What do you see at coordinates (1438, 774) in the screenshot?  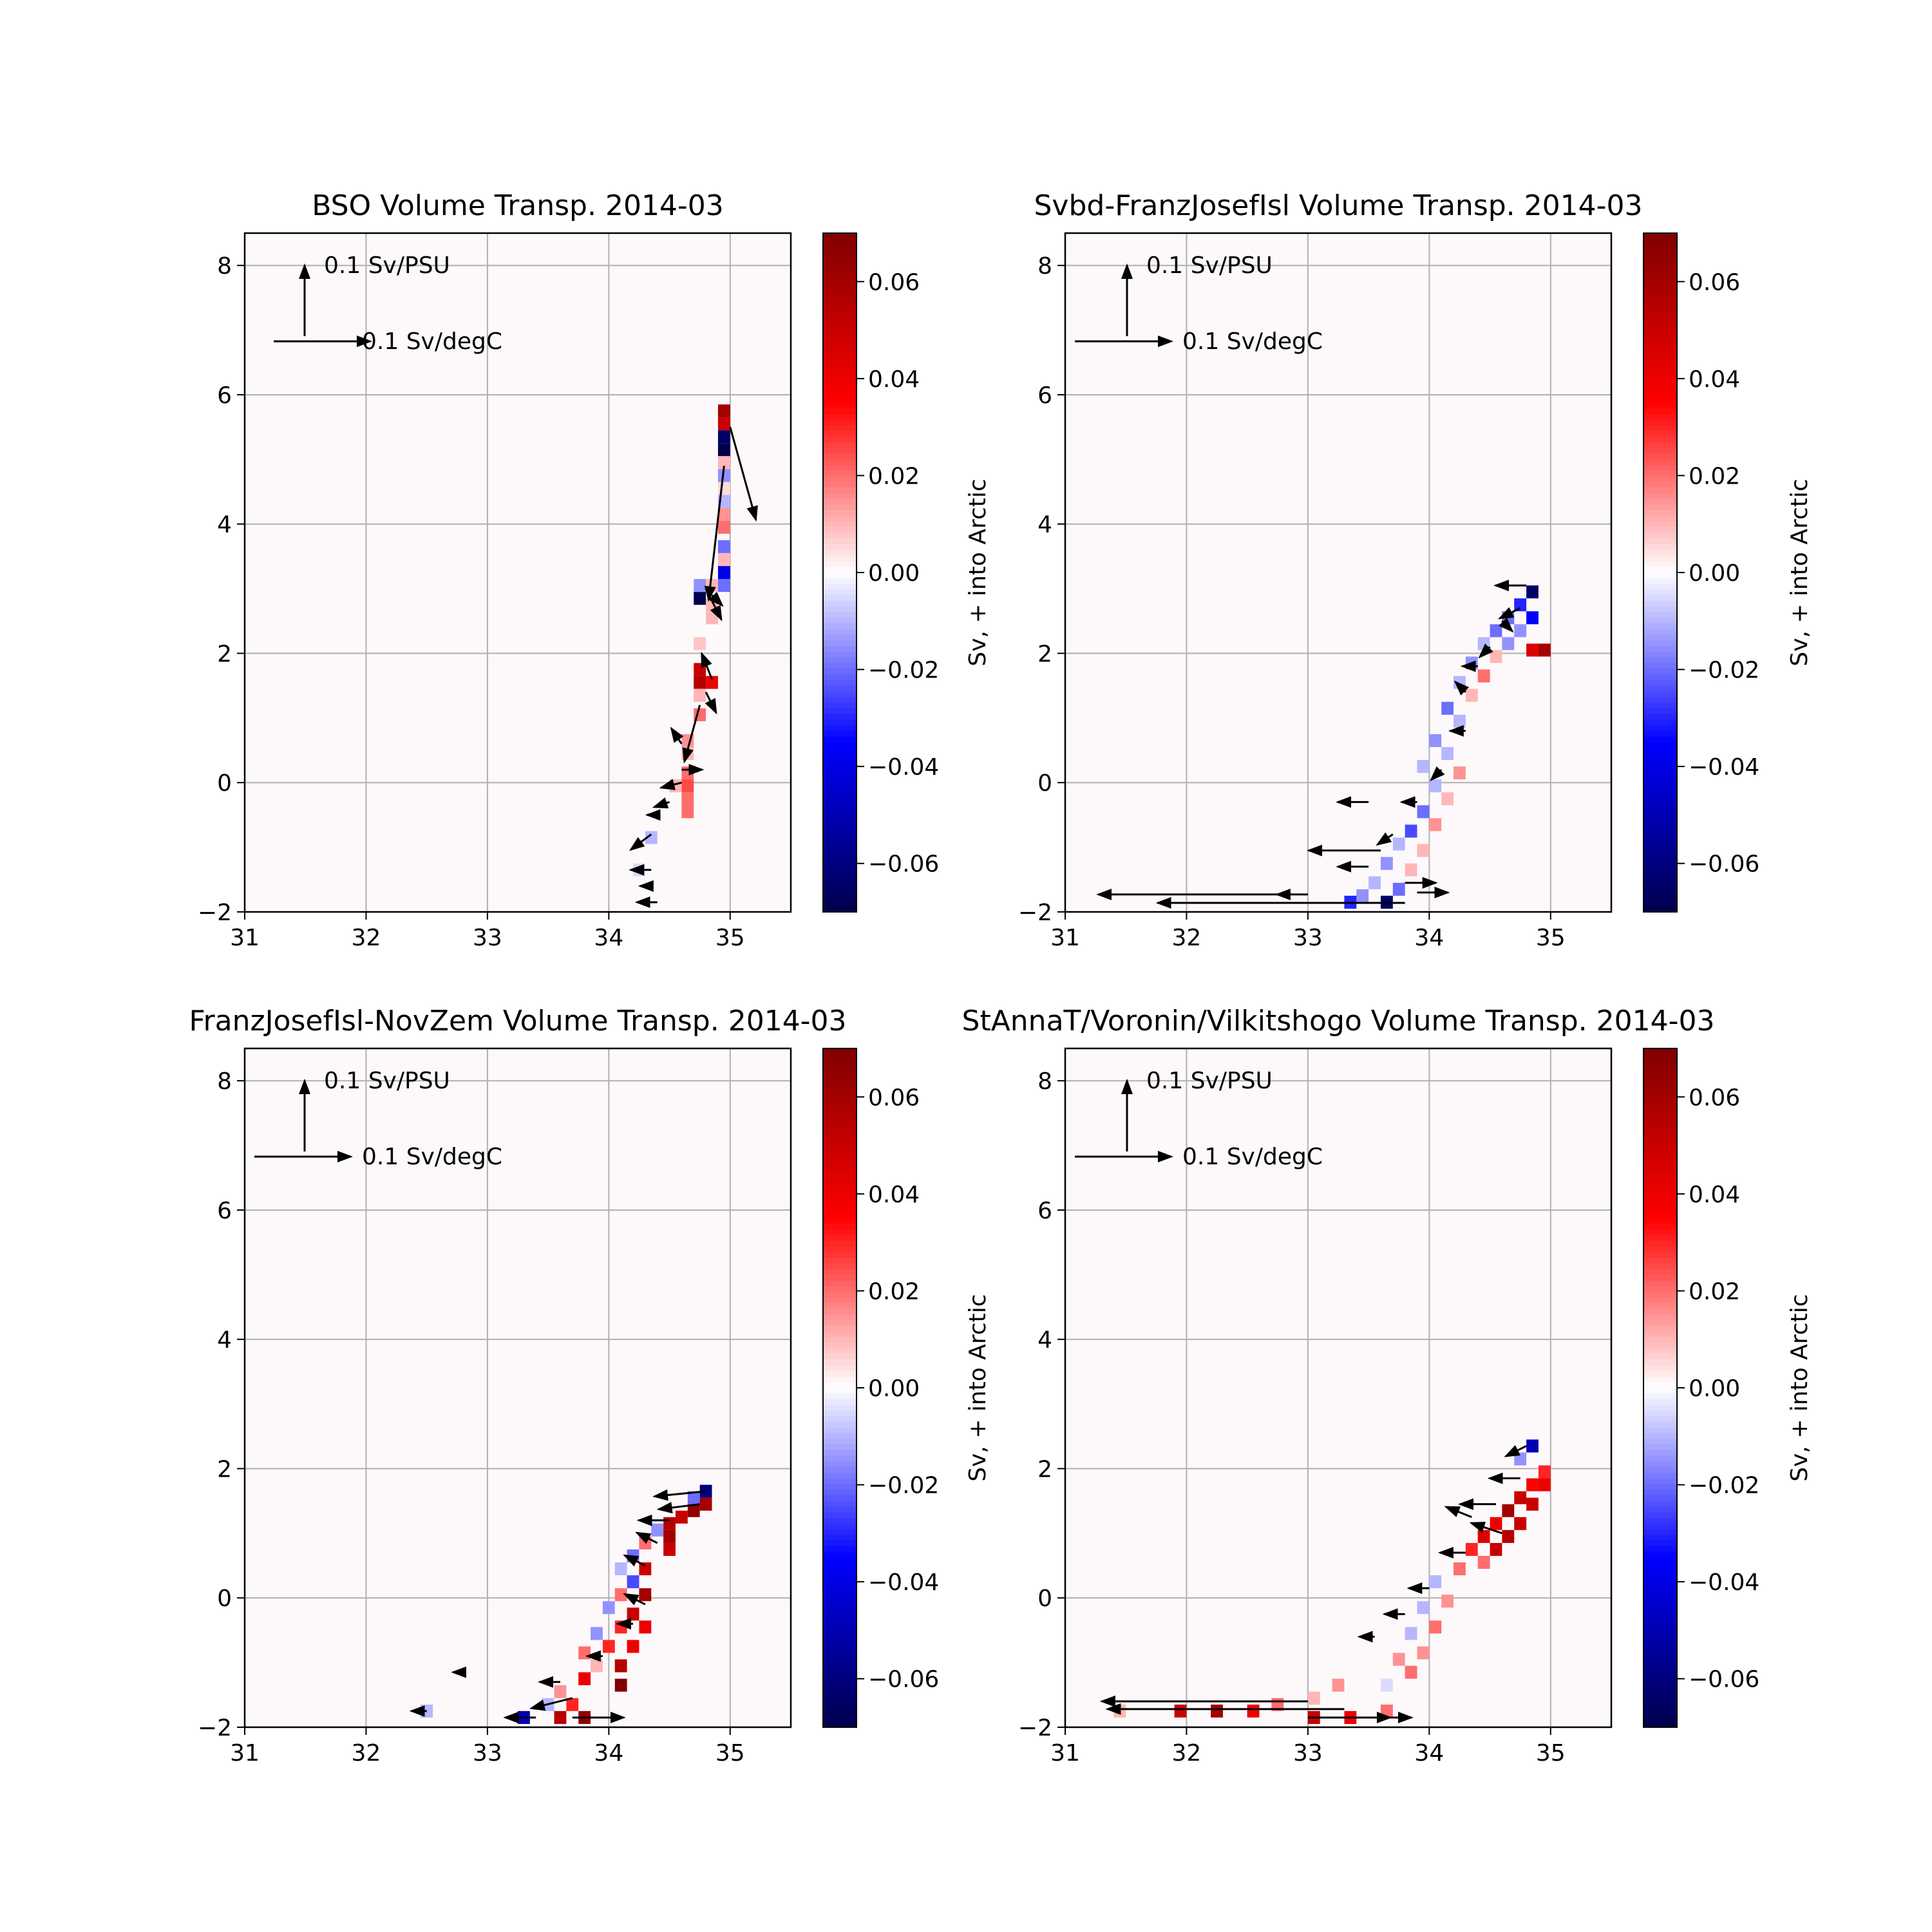 I see `transport-arrow` at bounding box center [1438, 774].